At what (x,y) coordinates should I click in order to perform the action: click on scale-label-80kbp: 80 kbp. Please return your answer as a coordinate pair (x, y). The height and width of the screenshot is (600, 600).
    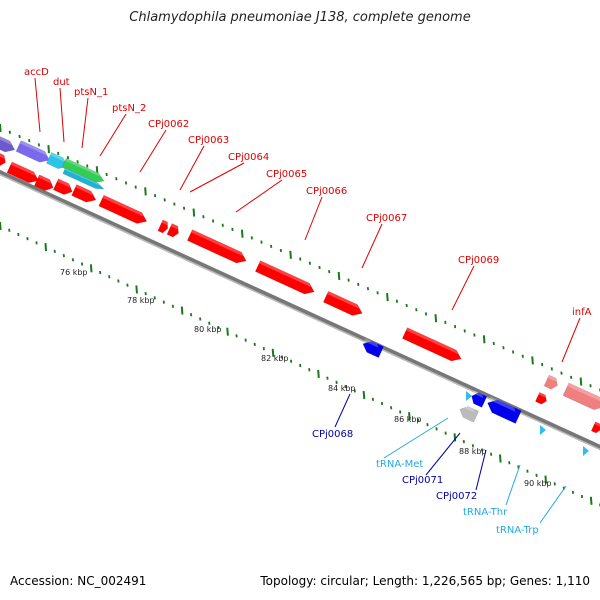
    Looking at the image, I should click on (208, 329).